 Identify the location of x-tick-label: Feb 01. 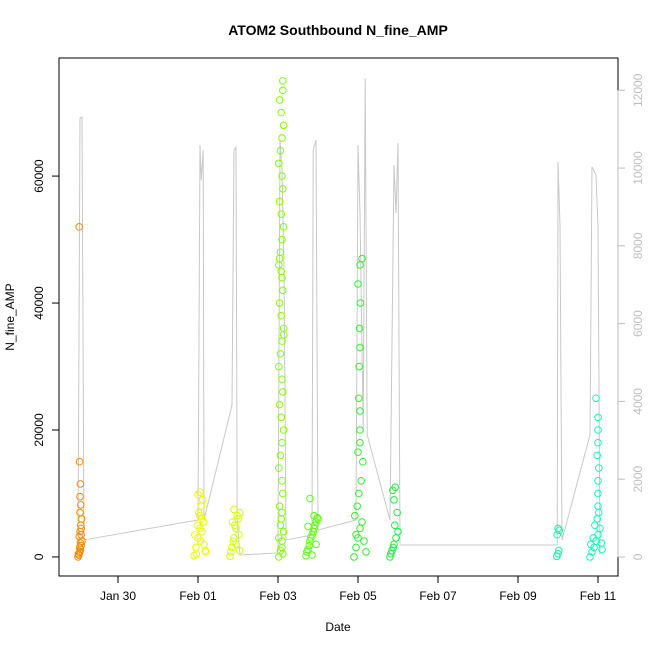
(198, 596).